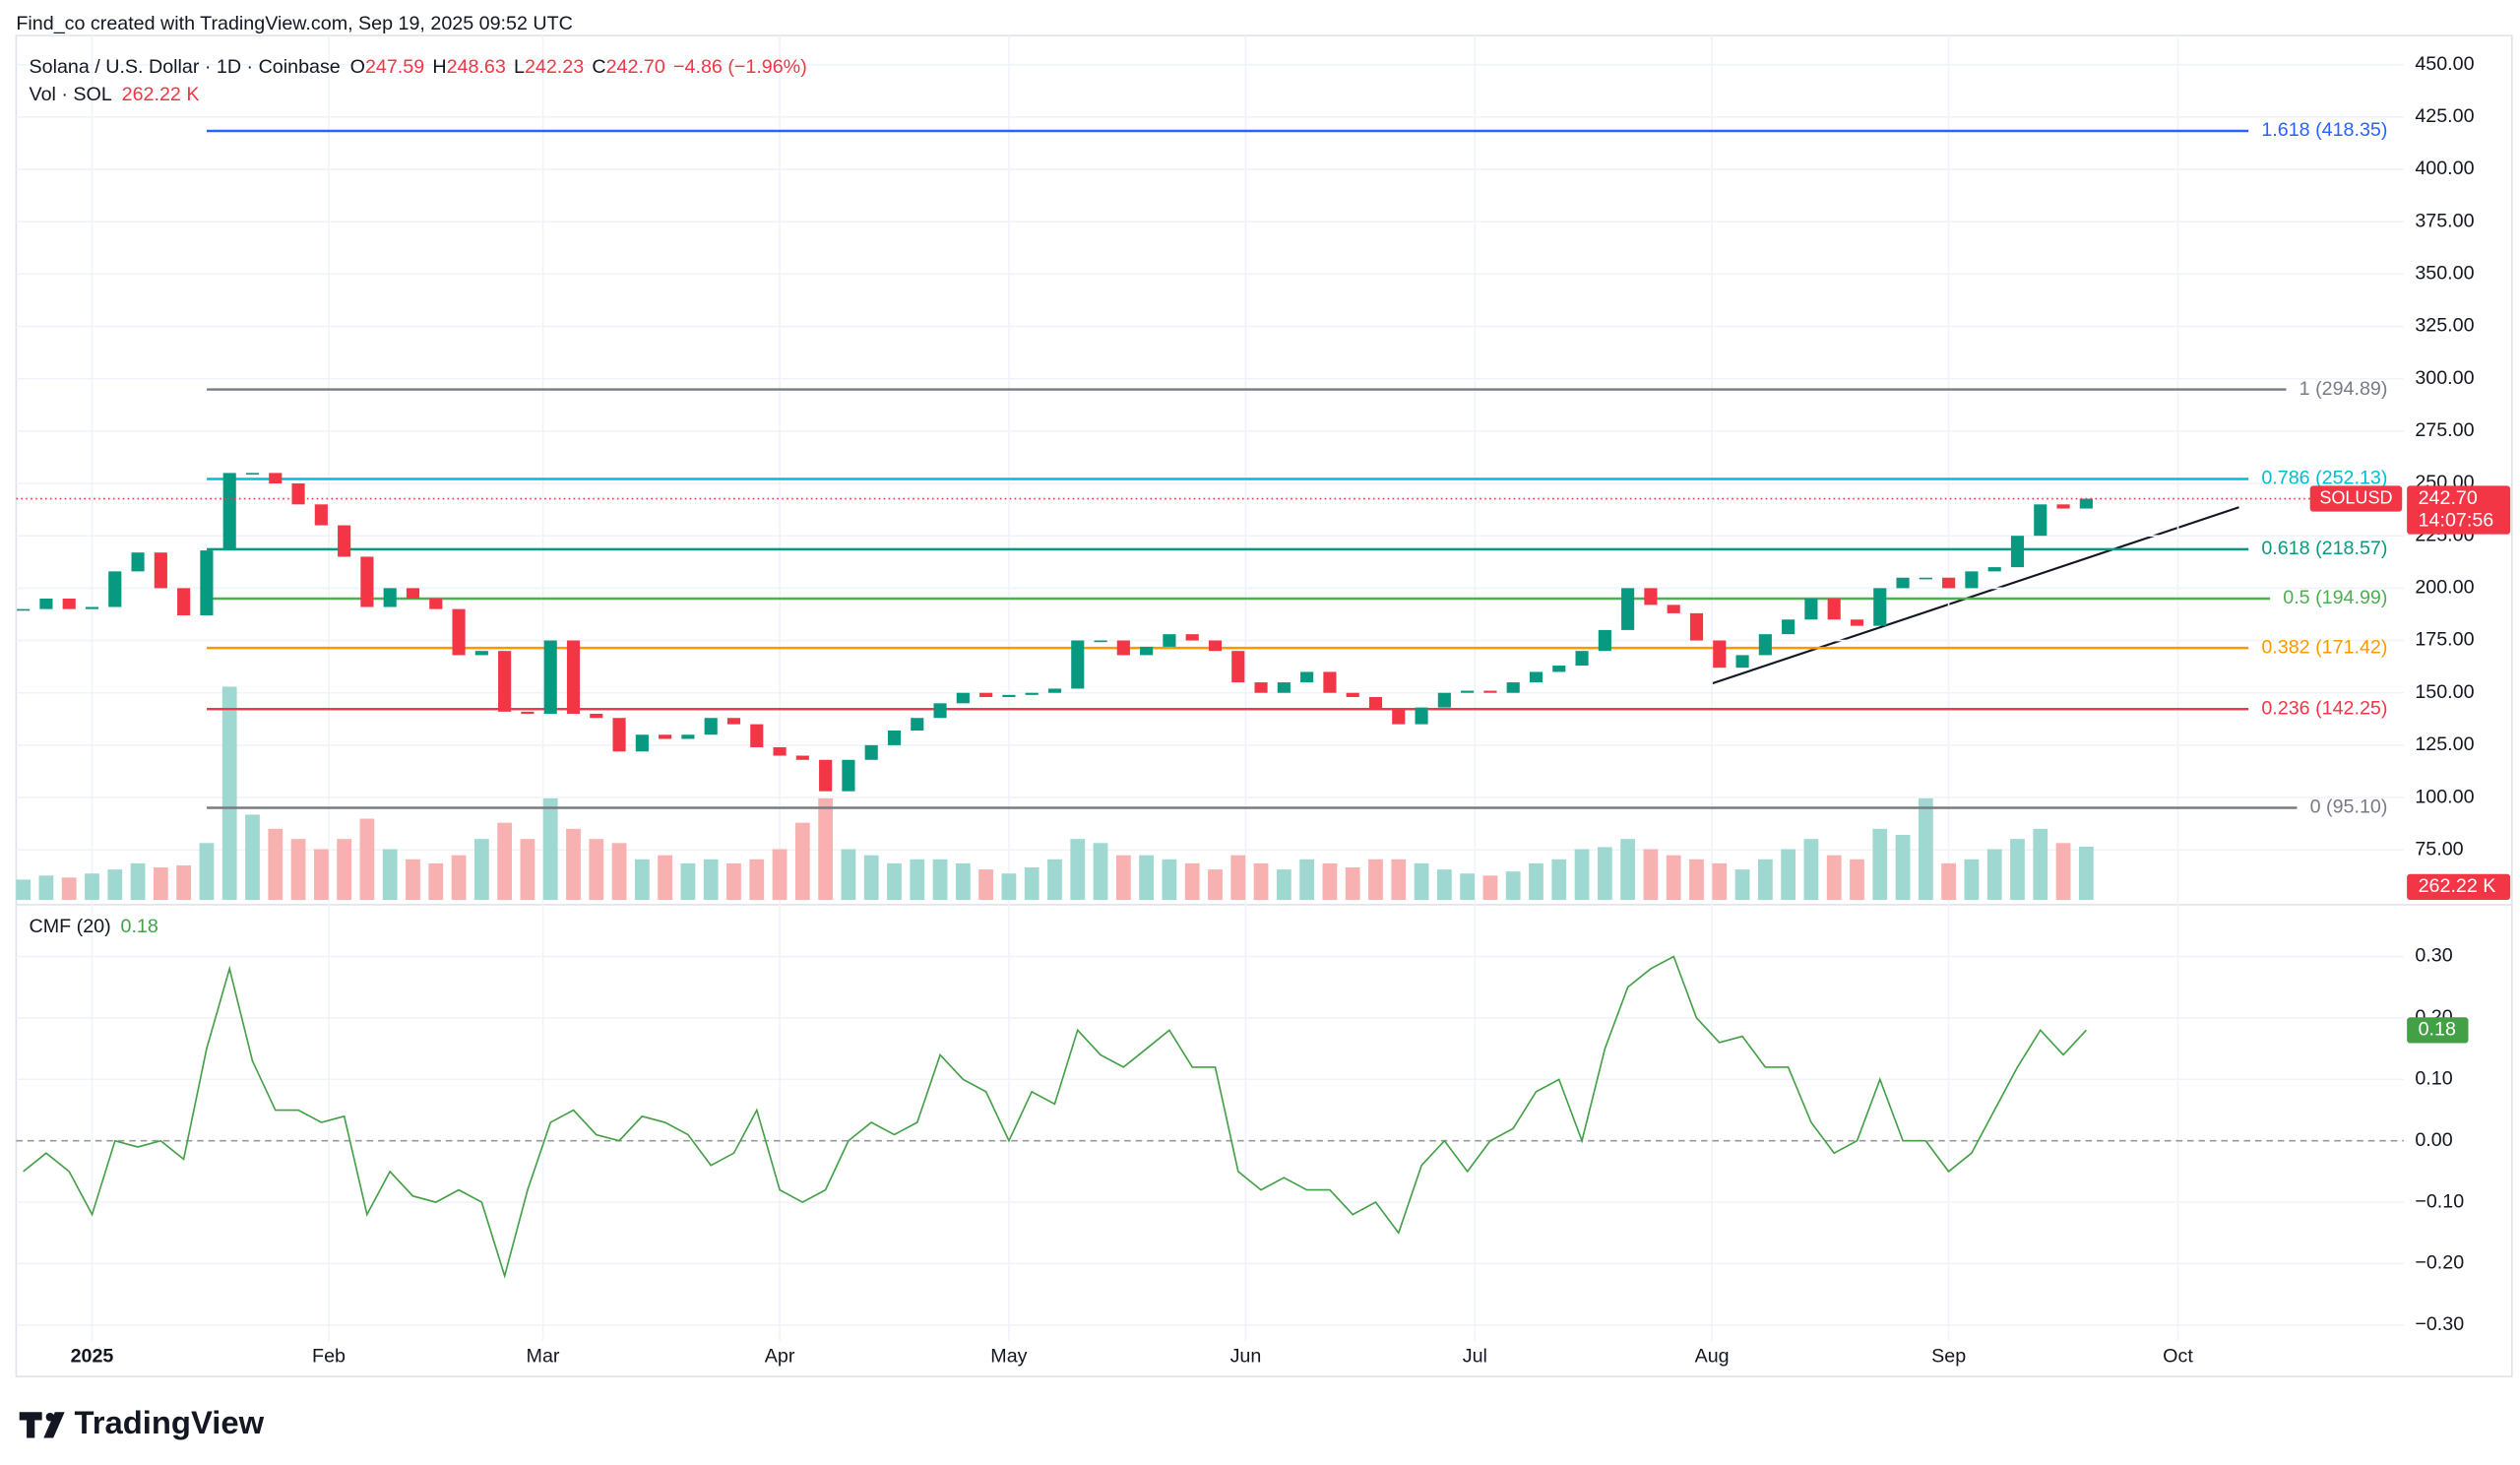 This screenshot has width=2520, height=1465. Describe the element at coordinates (740, 67) in the screenshot. I see `change: −4.86 (−1.96%)` at that location.